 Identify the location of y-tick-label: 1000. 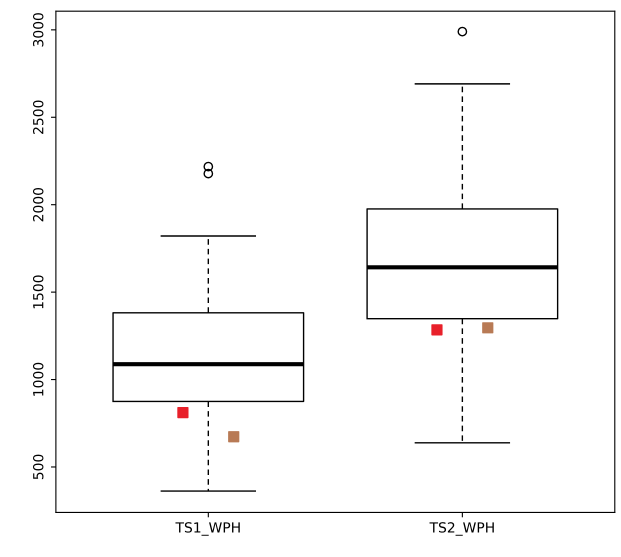
(38, 379).